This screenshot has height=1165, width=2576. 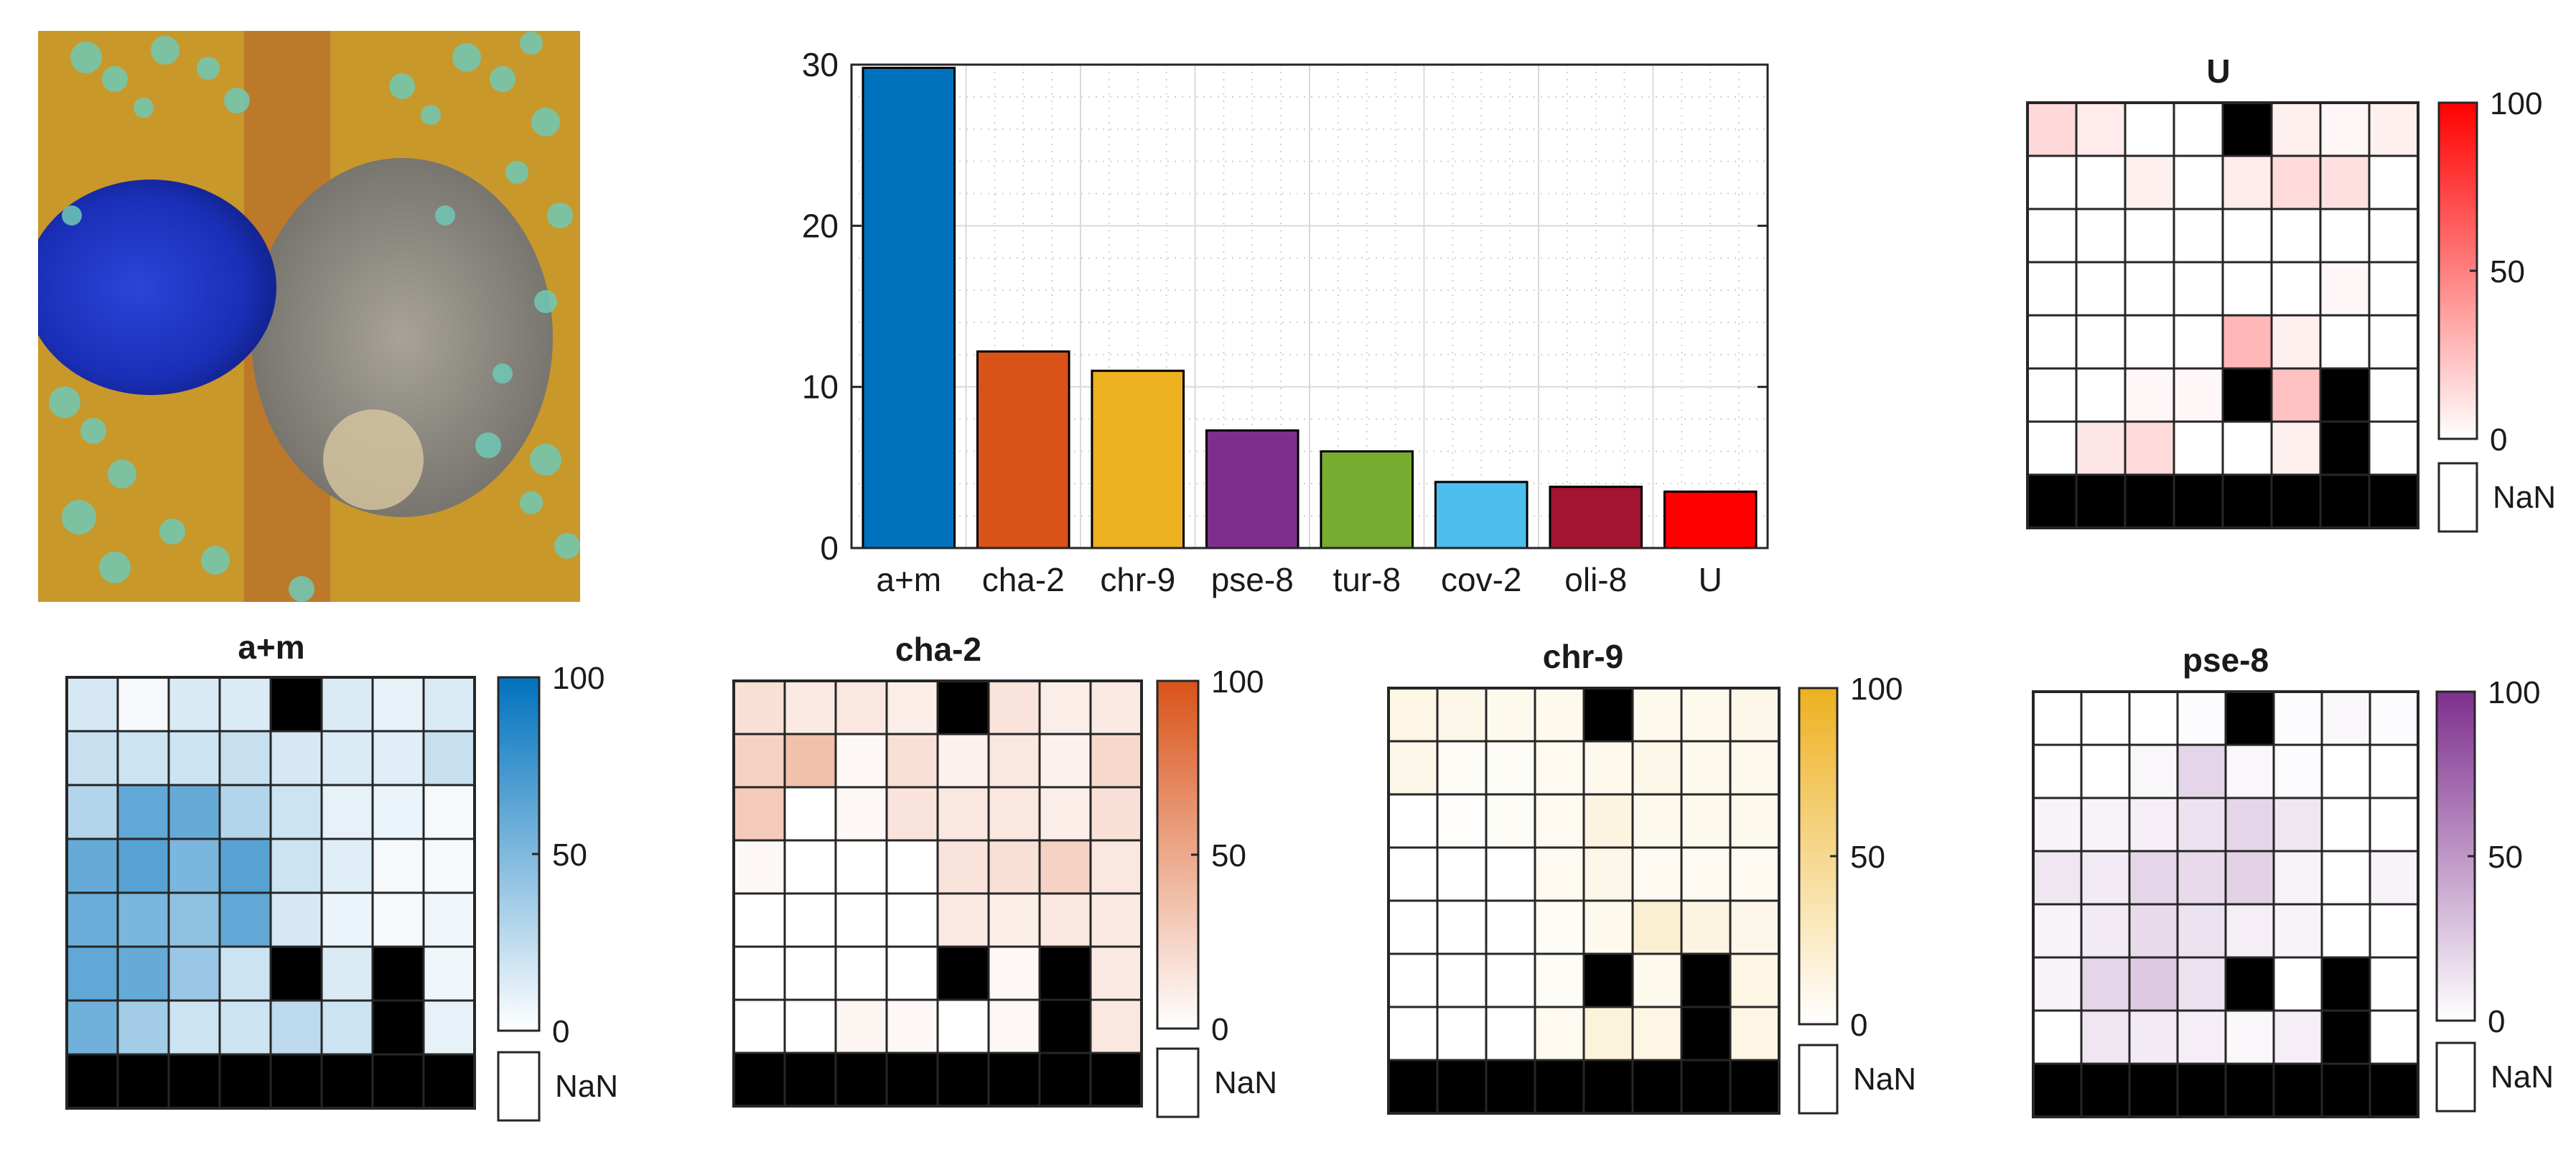 What do you see at coordinates (519, 1086) in the screenshot?
I see `nan-legend-swatch` at bounding box center [519, 1086].